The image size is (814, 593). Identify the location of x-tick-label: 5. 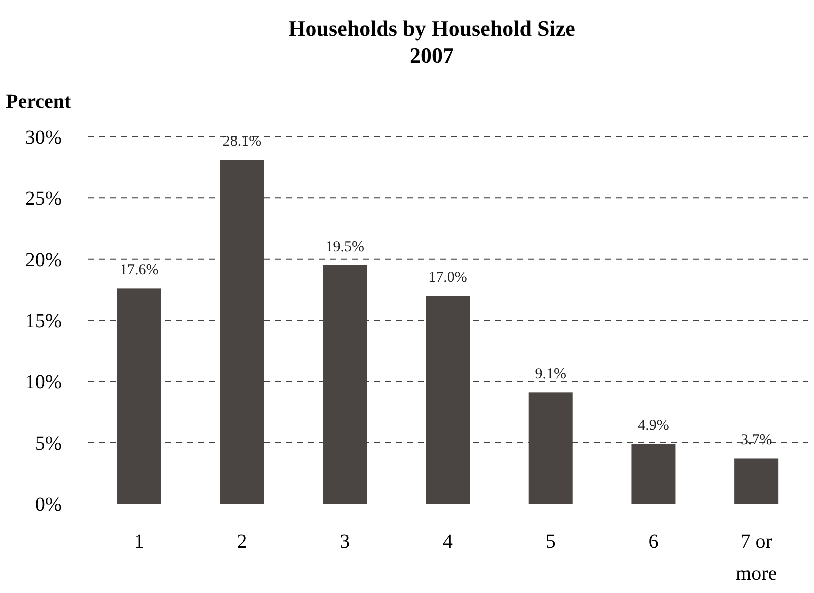
(551, 542).